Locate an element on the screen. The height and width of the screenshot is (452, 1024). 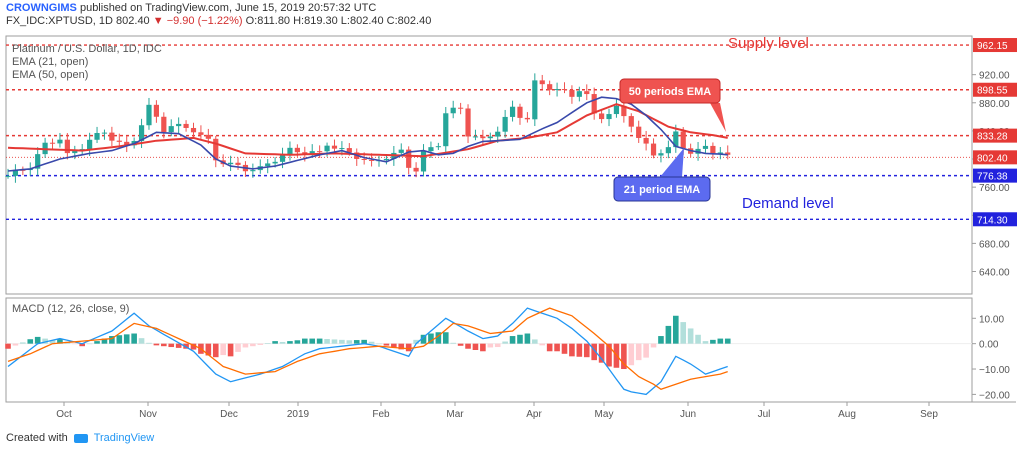
price-tick-label: 760.00 is located at coordinates (994, 188).